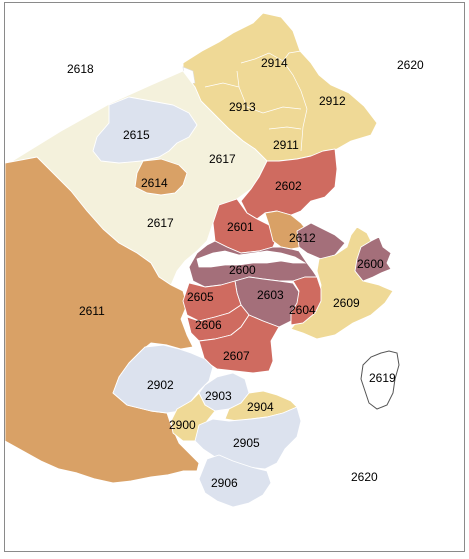 This screenshot has height=559, width=469. I want to click on label-2612: 2612, so click(302, 238).